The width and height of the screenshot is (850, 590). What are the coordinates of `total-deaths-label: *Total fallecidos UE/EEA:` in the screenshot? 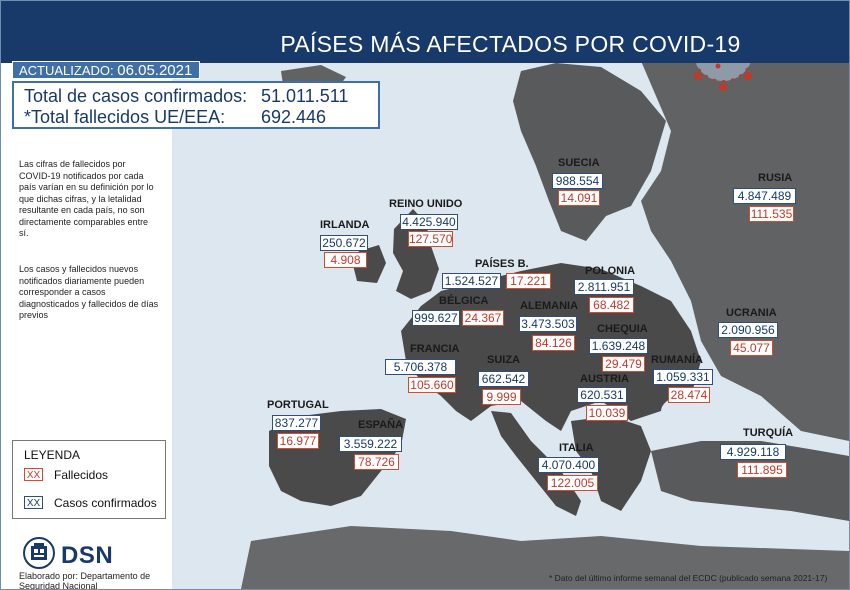 It's located at (125, 117).